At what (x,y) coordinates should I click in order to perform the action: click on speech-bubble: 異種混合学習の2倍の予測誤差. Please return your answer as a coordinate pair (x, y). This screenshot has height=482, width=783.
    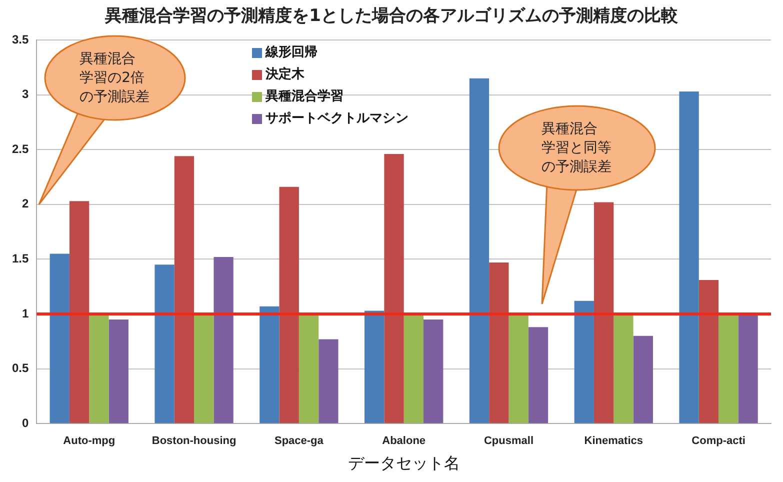
    Looking at the image, I should click on (111, 120).